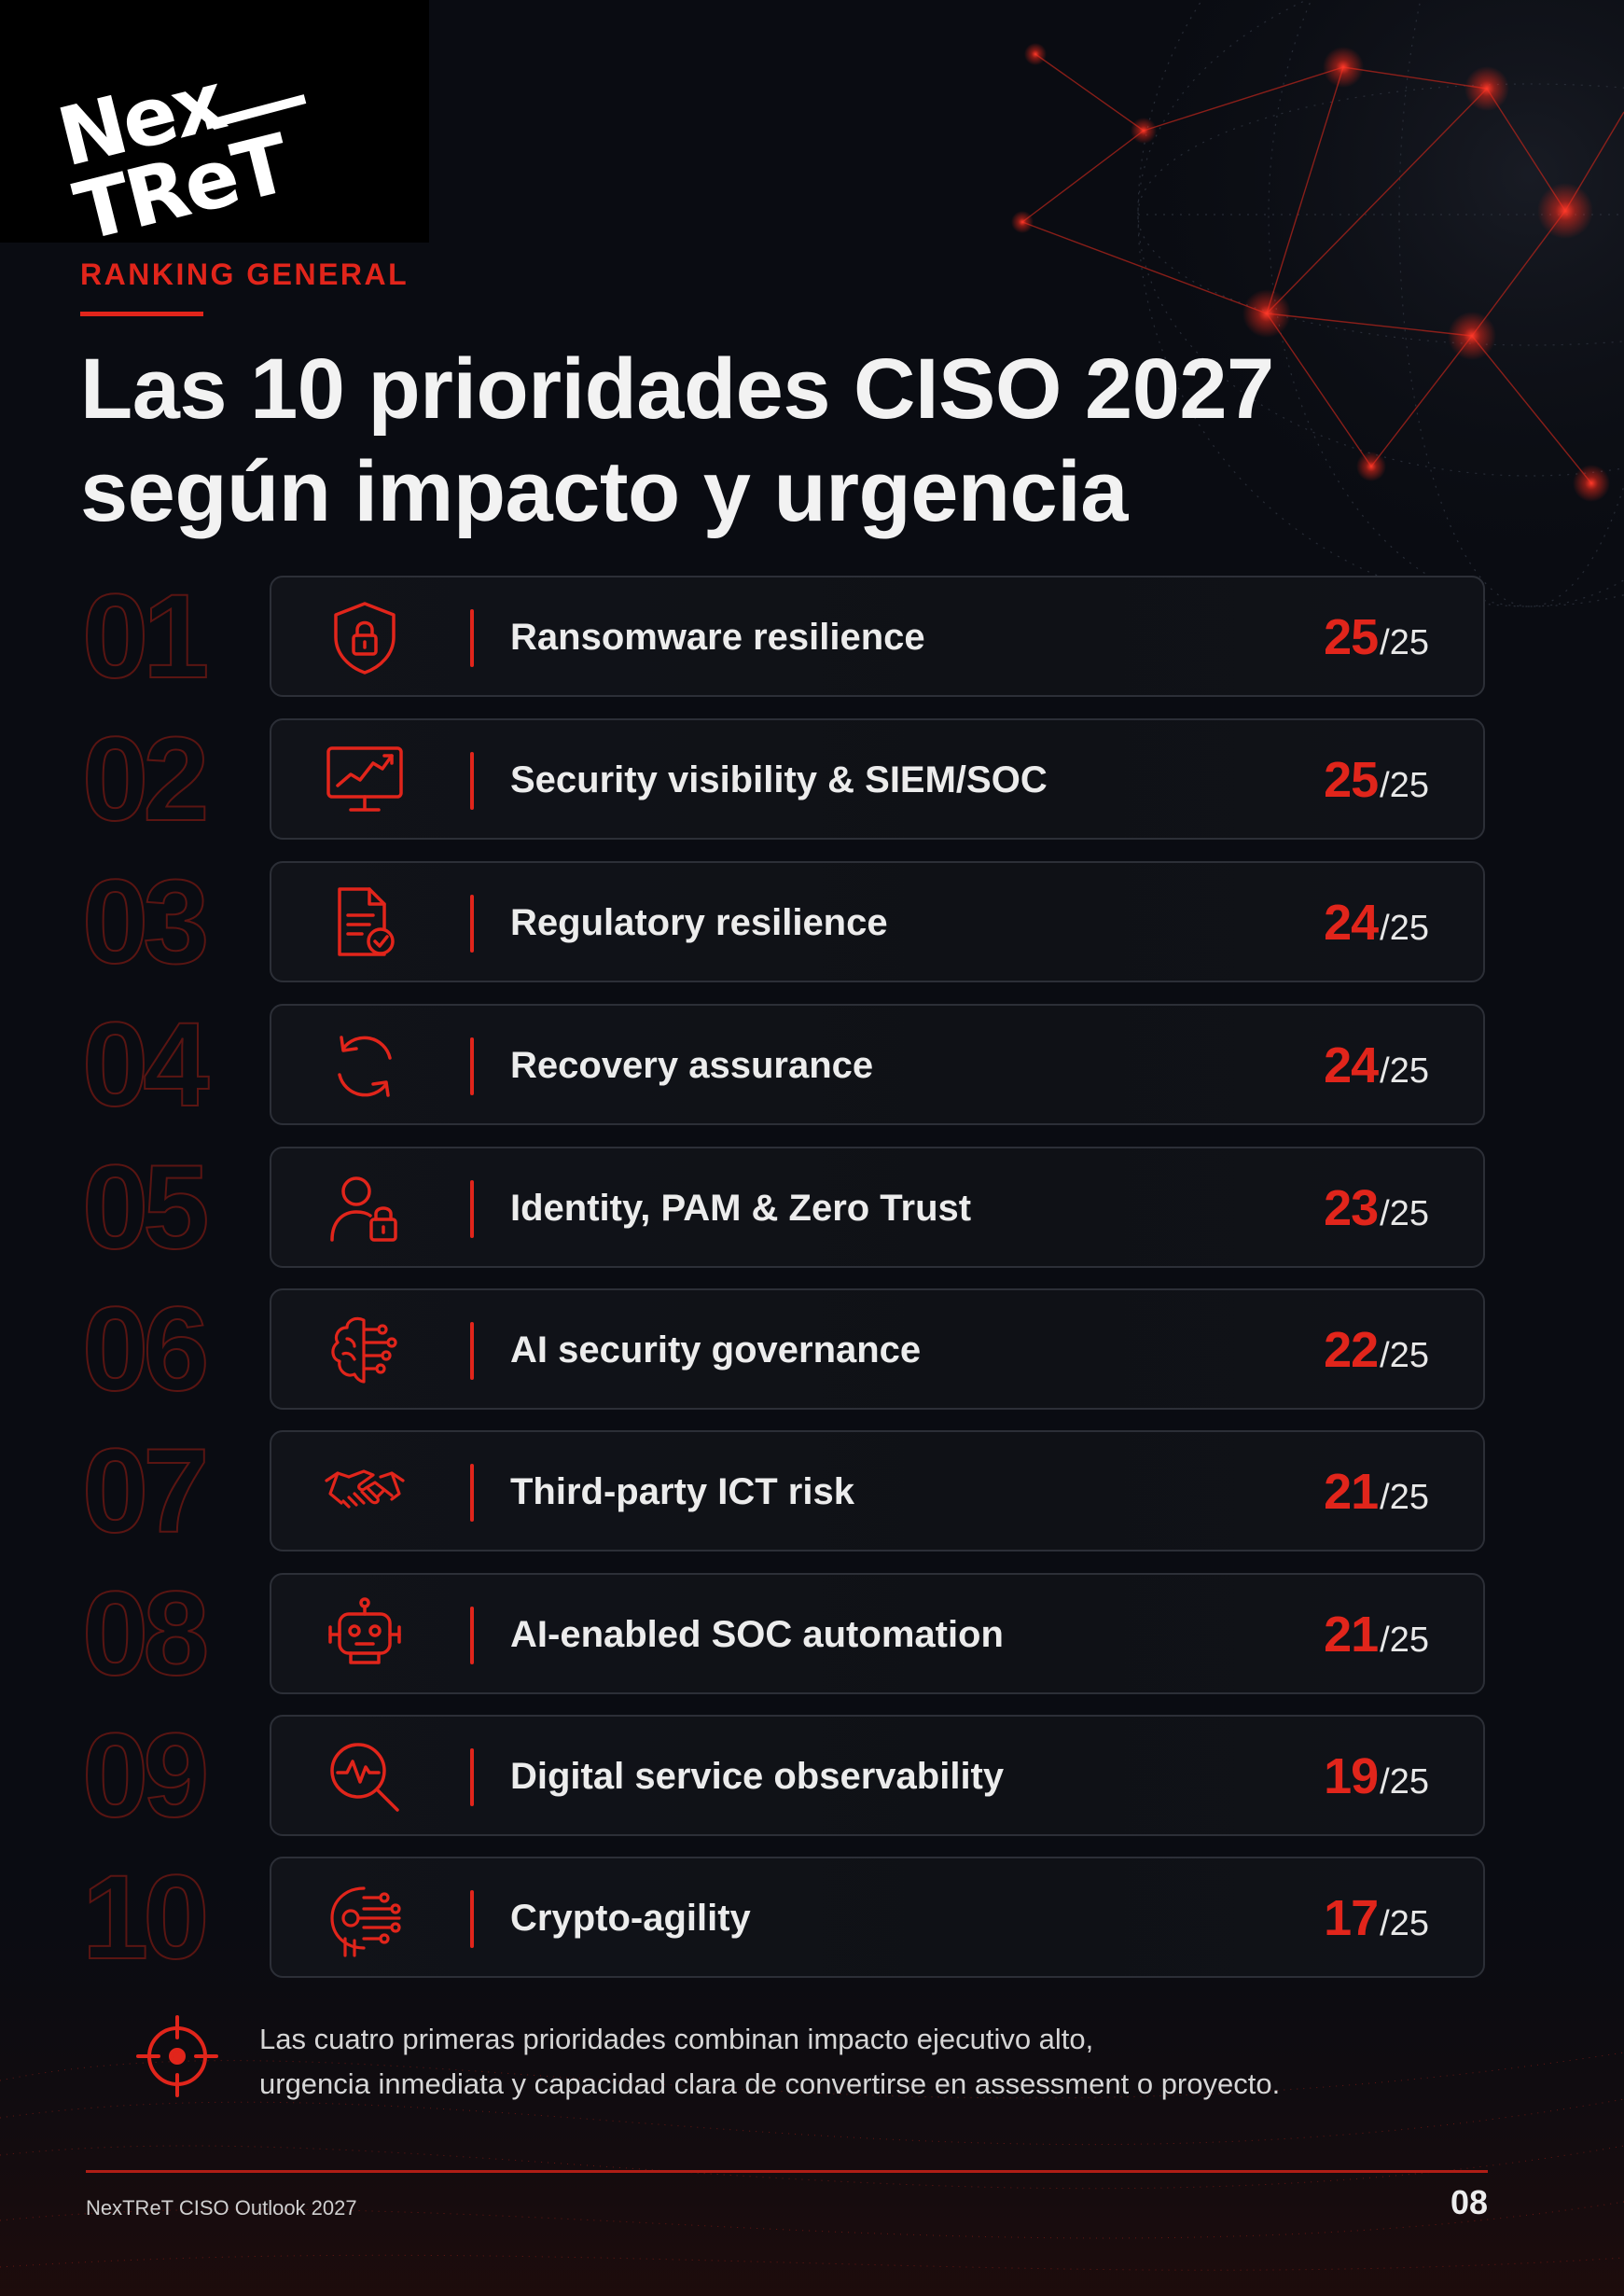  Describe the element at coordinates (1469, 2202) in the screenshot. I see `page-number: 08` at that location.